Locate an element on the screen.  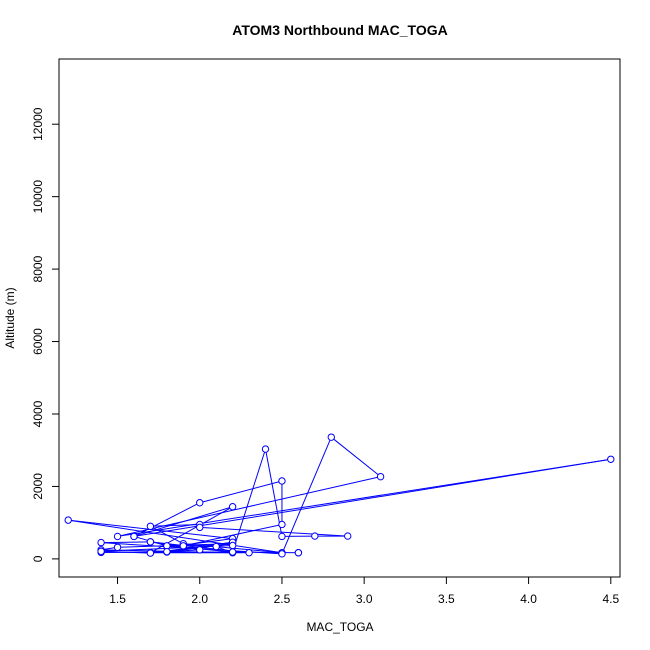
x-tick-label: 4.0 is located at coordinates (528, 599).